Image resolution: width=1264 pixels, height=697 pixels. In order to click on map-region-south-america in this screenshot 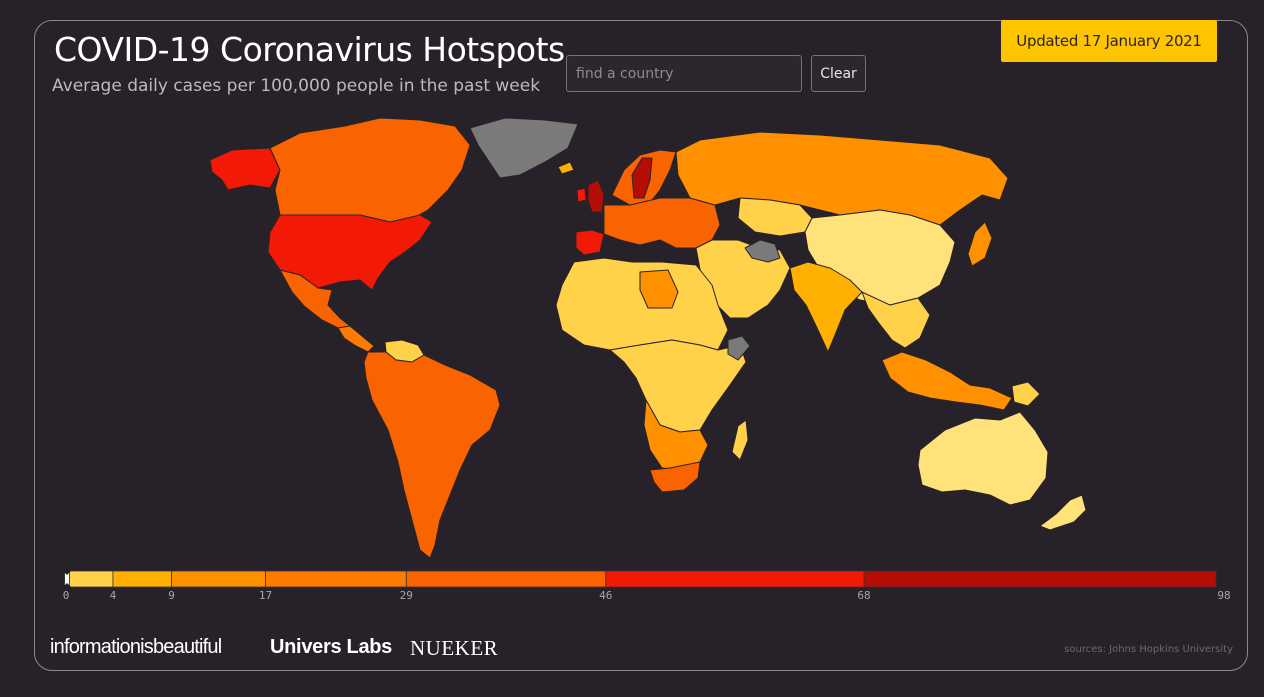, I will do `click(432, 455)`.